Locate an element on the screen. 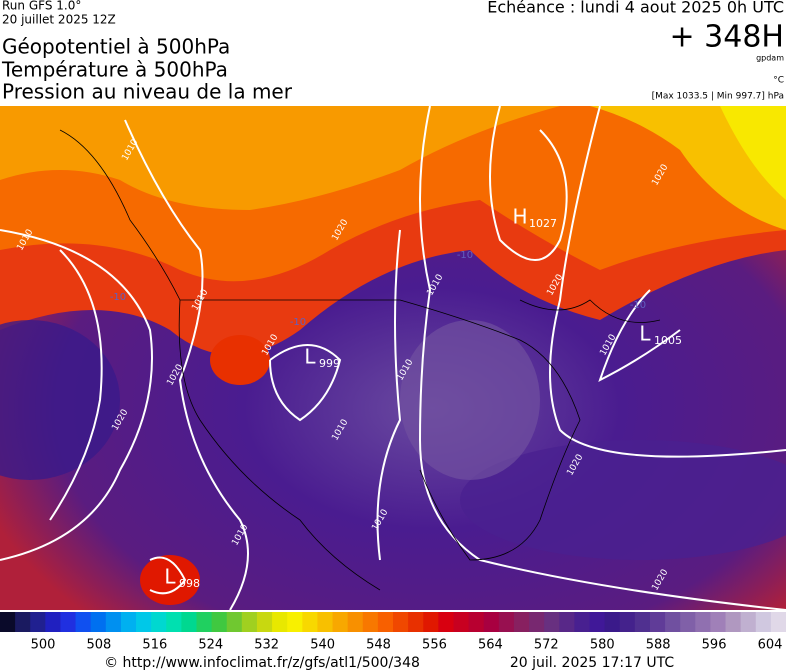  pressure-center-value: 999 is located at coordinates (329, 363).